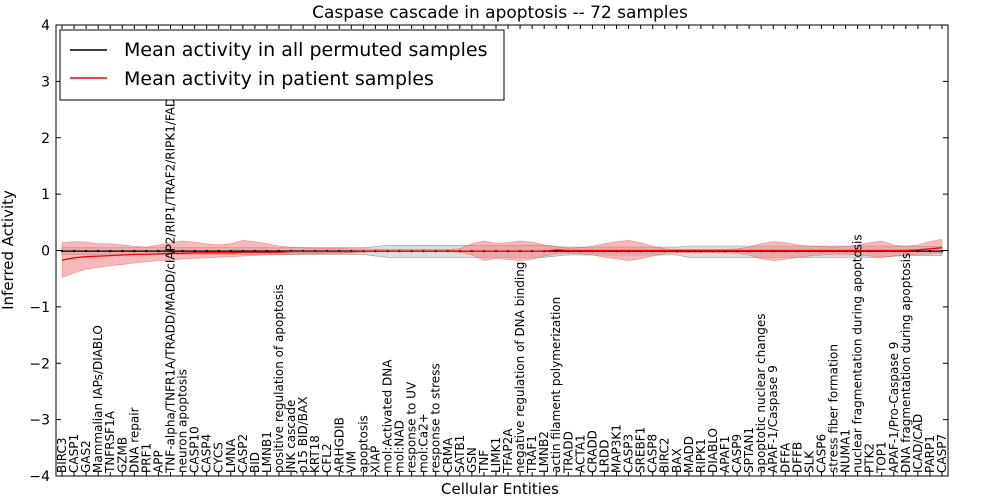  Describe the element at coordinates (45, 195) in the screenshot. I see `y-tick-label-1: 1` at that location.